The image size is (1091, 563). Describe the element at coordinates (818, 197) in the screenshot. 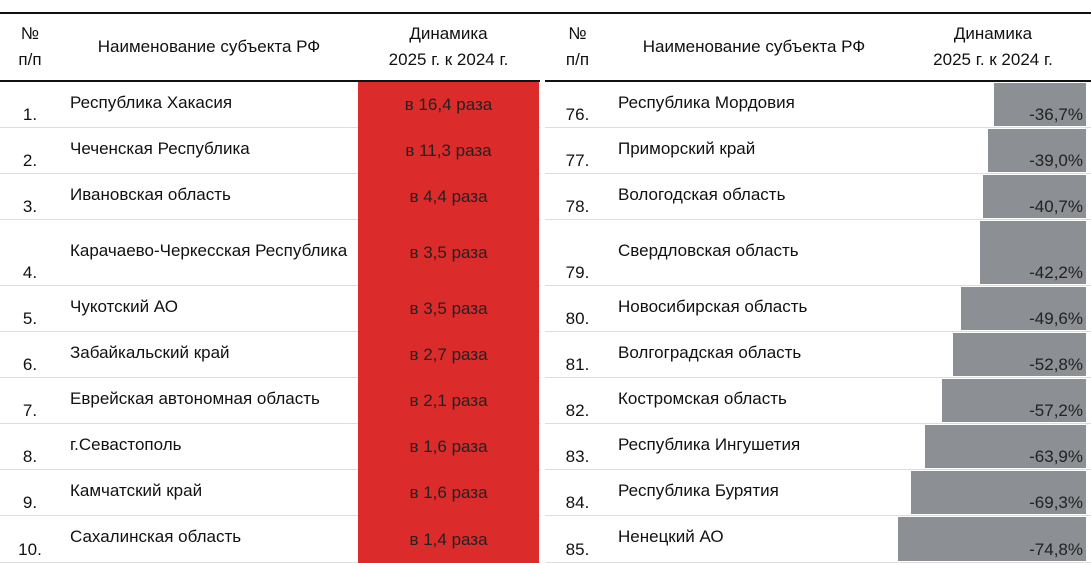

I see `table-row-right: 78. Вологодская область -40,7%` at that location.